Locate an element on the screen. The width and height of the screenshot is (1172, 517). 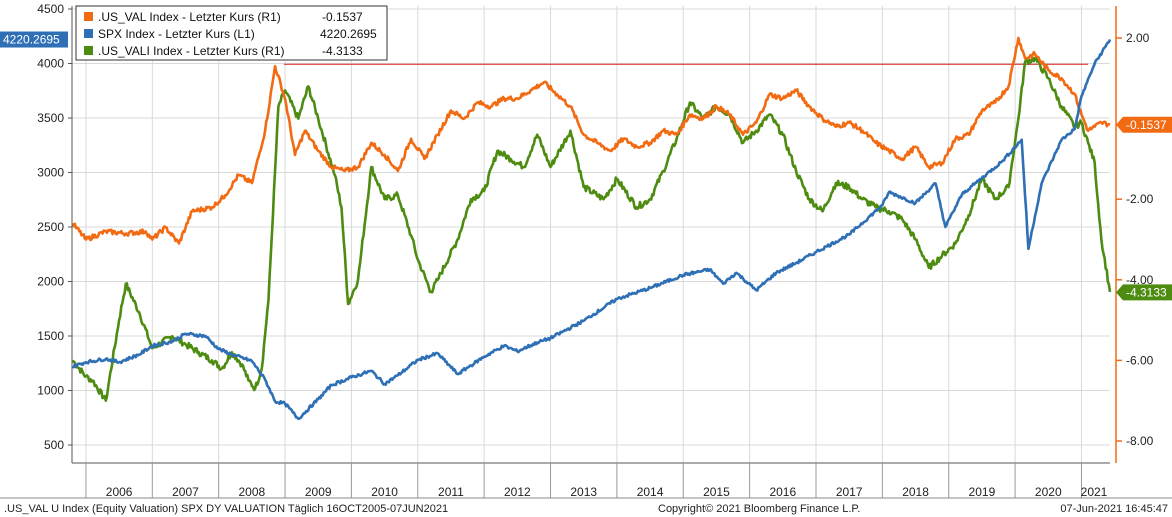
footer-right: 07-Jun-2021 16:45:47 is located at coordinates (1114, 509).